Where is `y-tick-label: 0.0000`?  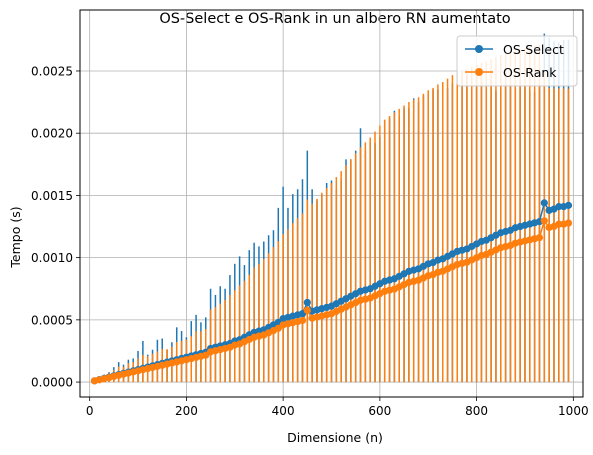 y-tick-label: 0.0000 is located at coordinates (52, 383).